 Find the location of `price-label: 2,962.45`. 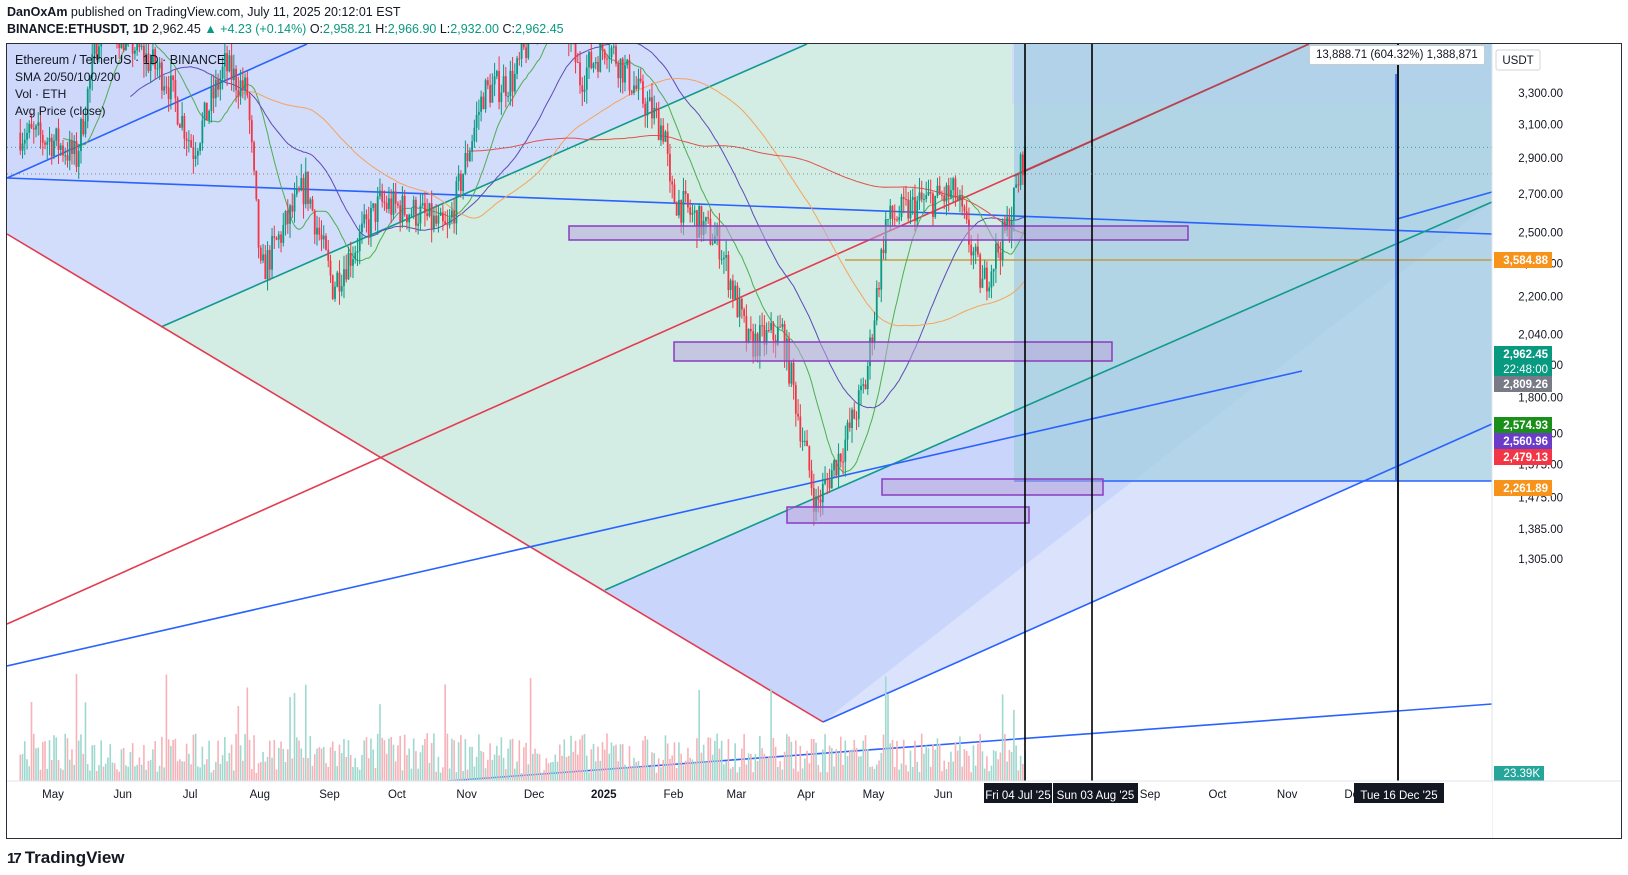

price-label: 2,962.45 is located at coordinates (1525, 355).